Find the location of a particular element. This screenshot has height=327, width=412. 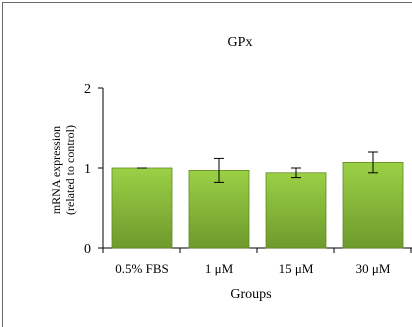

y-tick-label: 2 is located at coordinates (87, 89).